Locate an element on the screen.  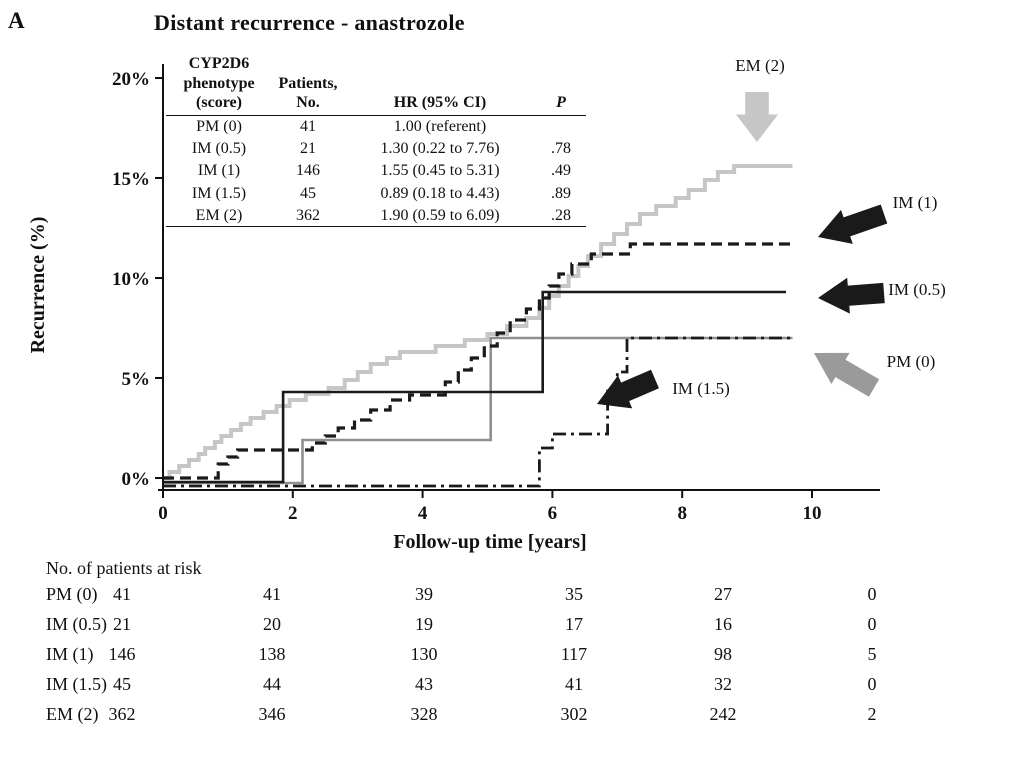
hr-col-header: HR (95% CI) is located at coordinates (440, 85).